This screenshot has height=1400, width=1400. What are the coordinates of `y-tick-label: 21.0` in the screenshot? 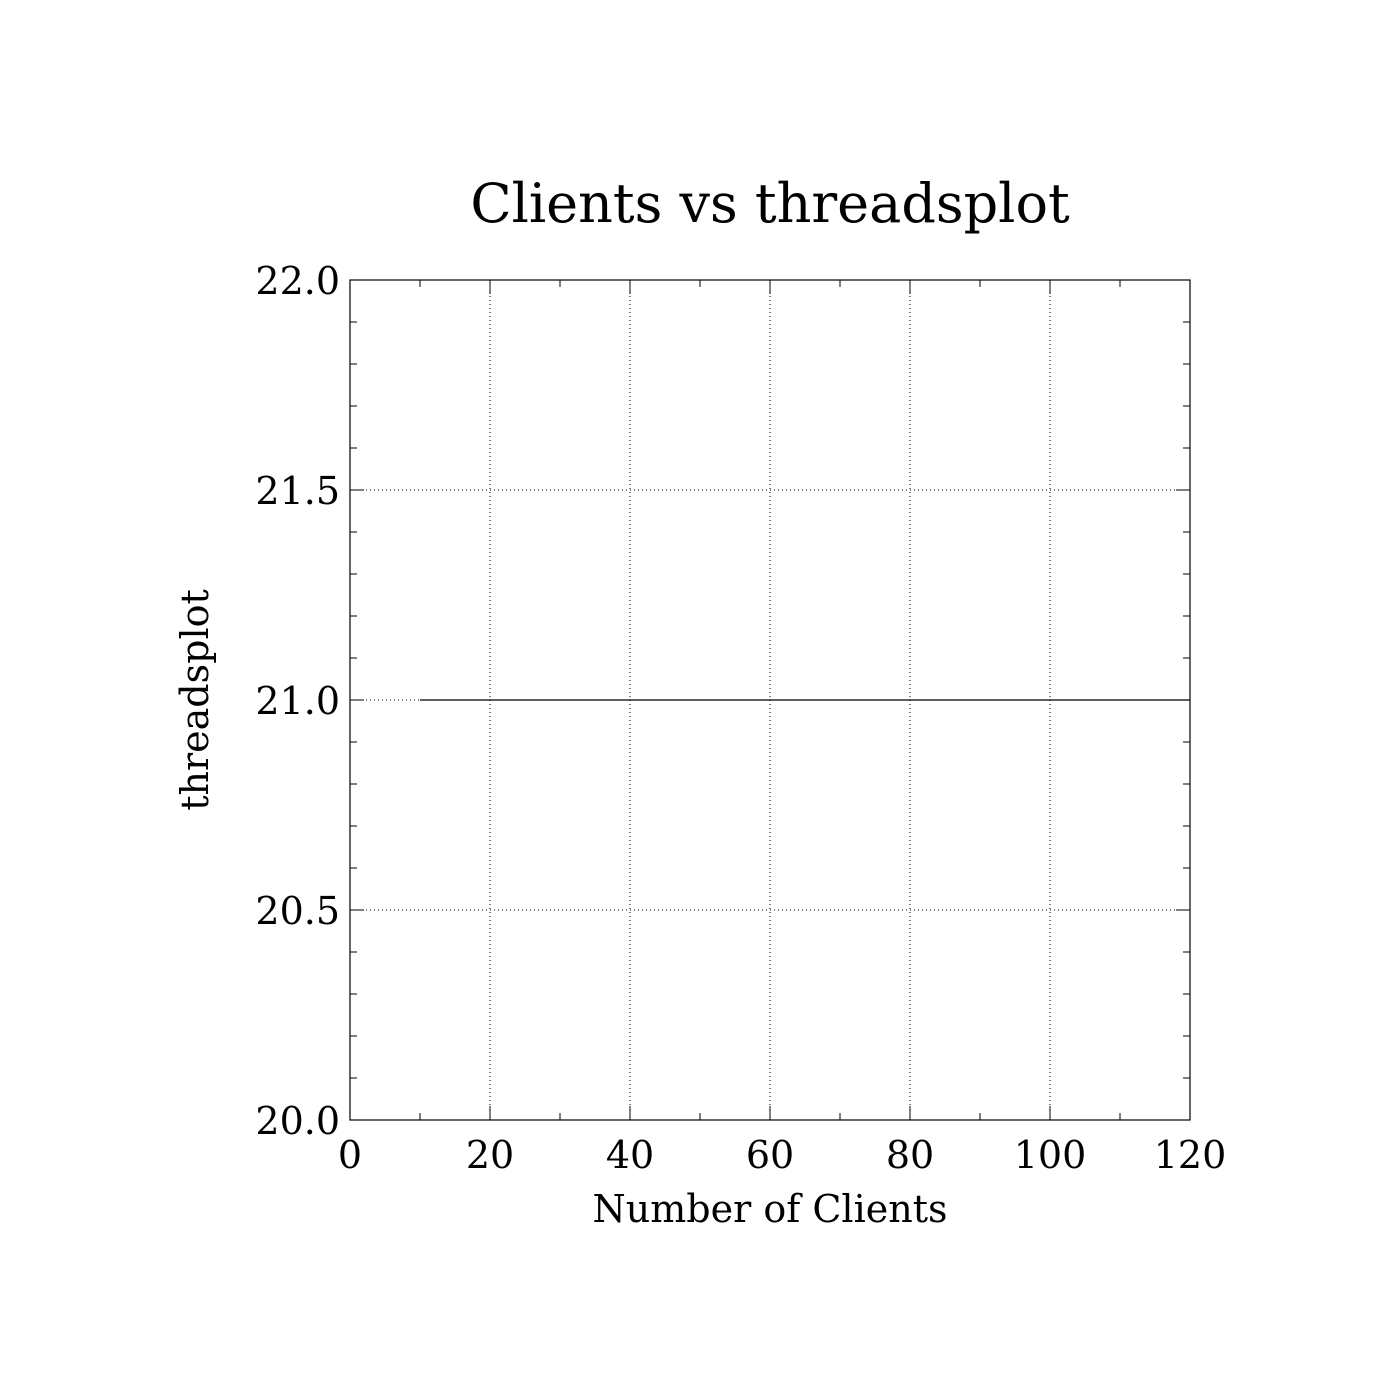 It's located at (297, 701).